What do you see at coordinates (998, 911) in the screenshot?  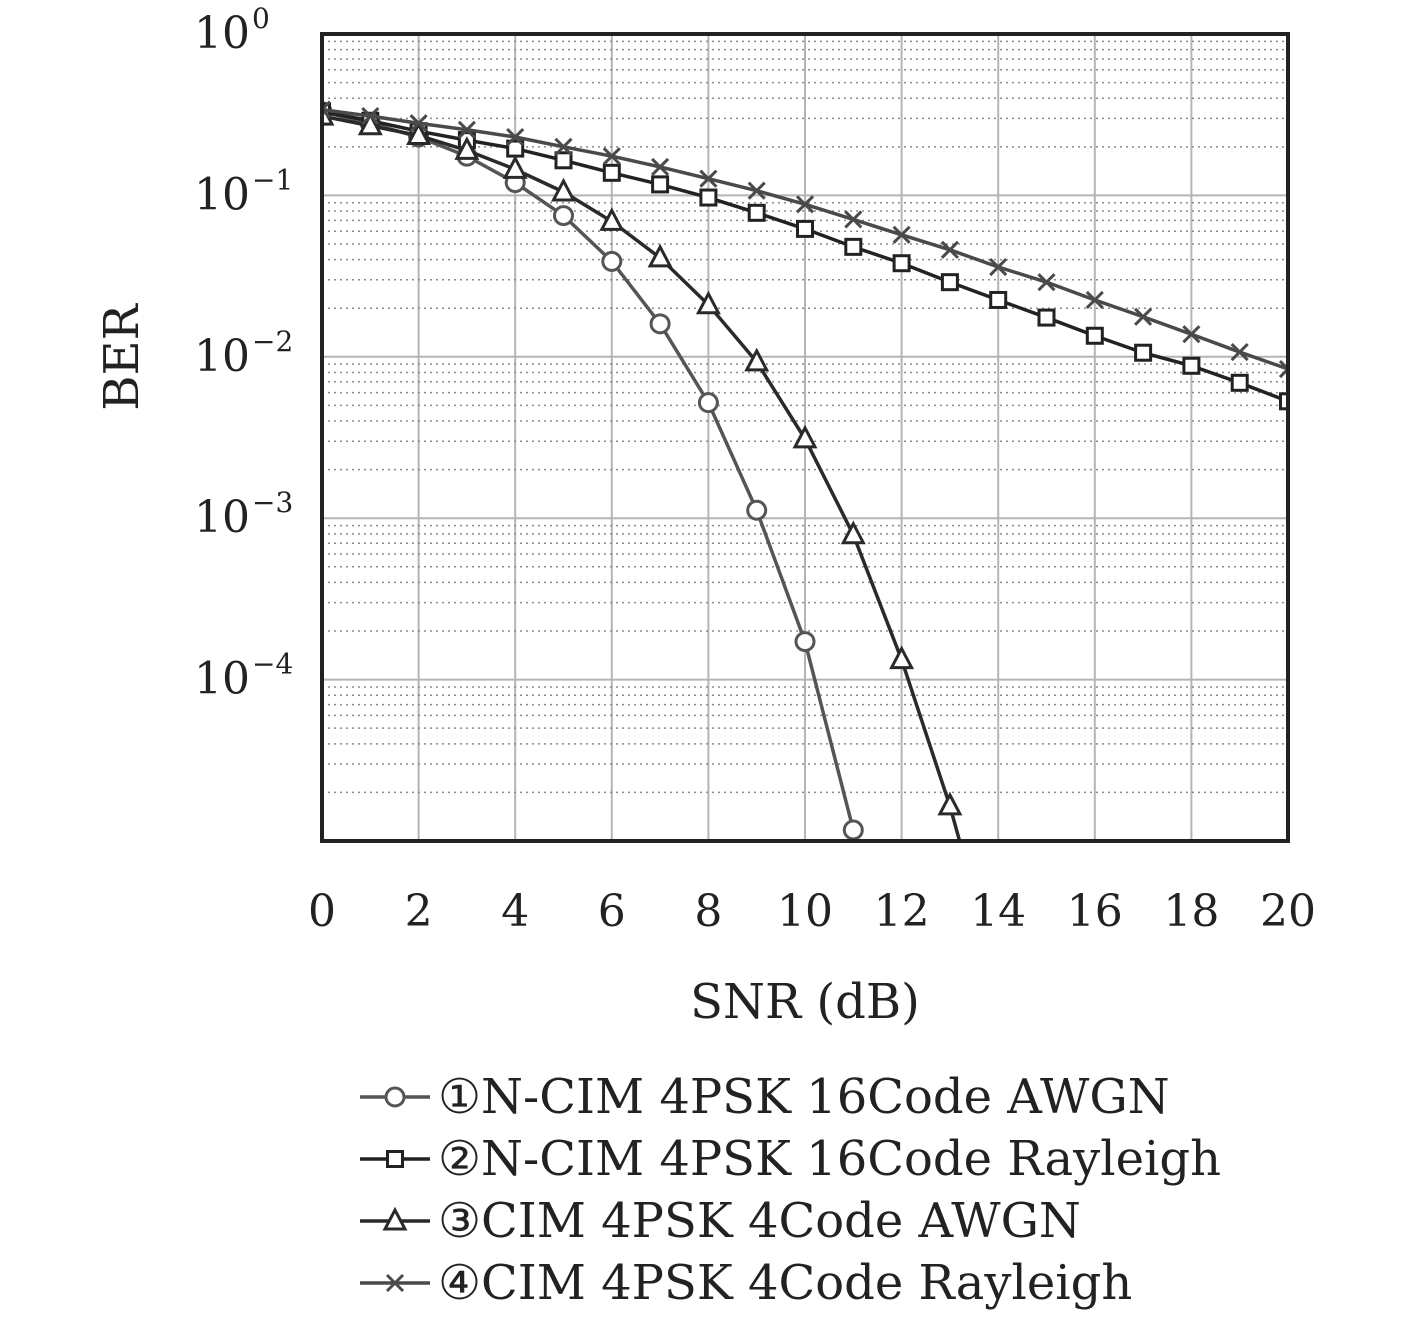 I see `x-tick-label: 14` at bounding box center [998, 911].